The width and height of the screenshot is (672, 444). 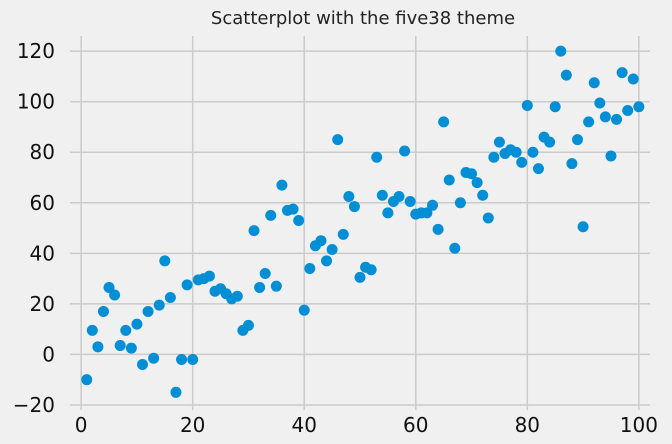 I want to click on y-tick-label: −20, so click(x=34, y=405).